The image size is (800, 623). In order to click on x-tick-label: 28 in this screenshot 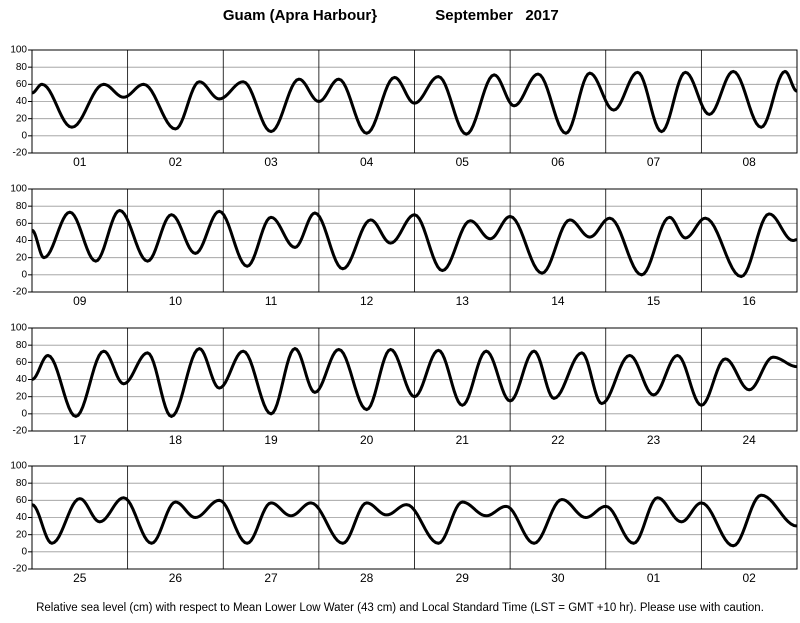, I will do `click(367, 578)`.